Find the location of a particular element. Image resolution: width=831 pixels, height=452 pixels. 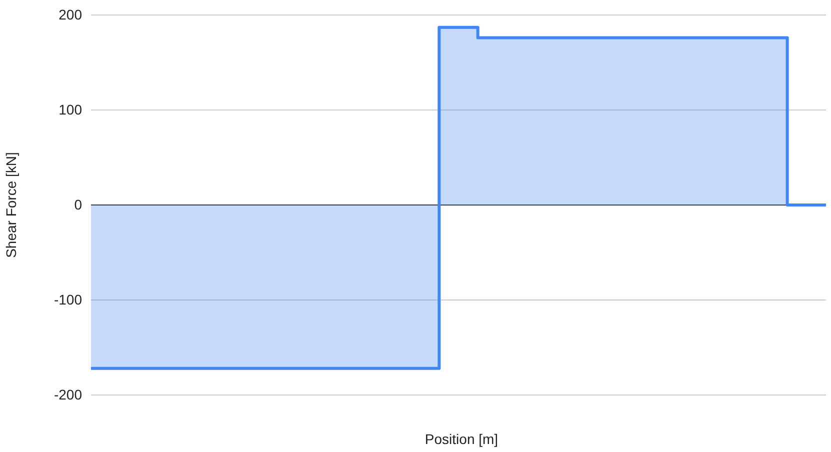

y-tick-label: 100 is located at coordinates (70, 109).